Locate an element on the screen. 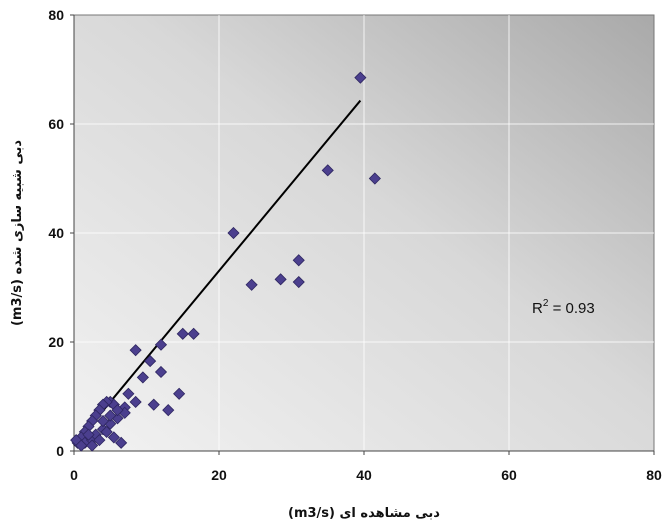  y-tick-label: 80 is located at coordinates (56, 15).